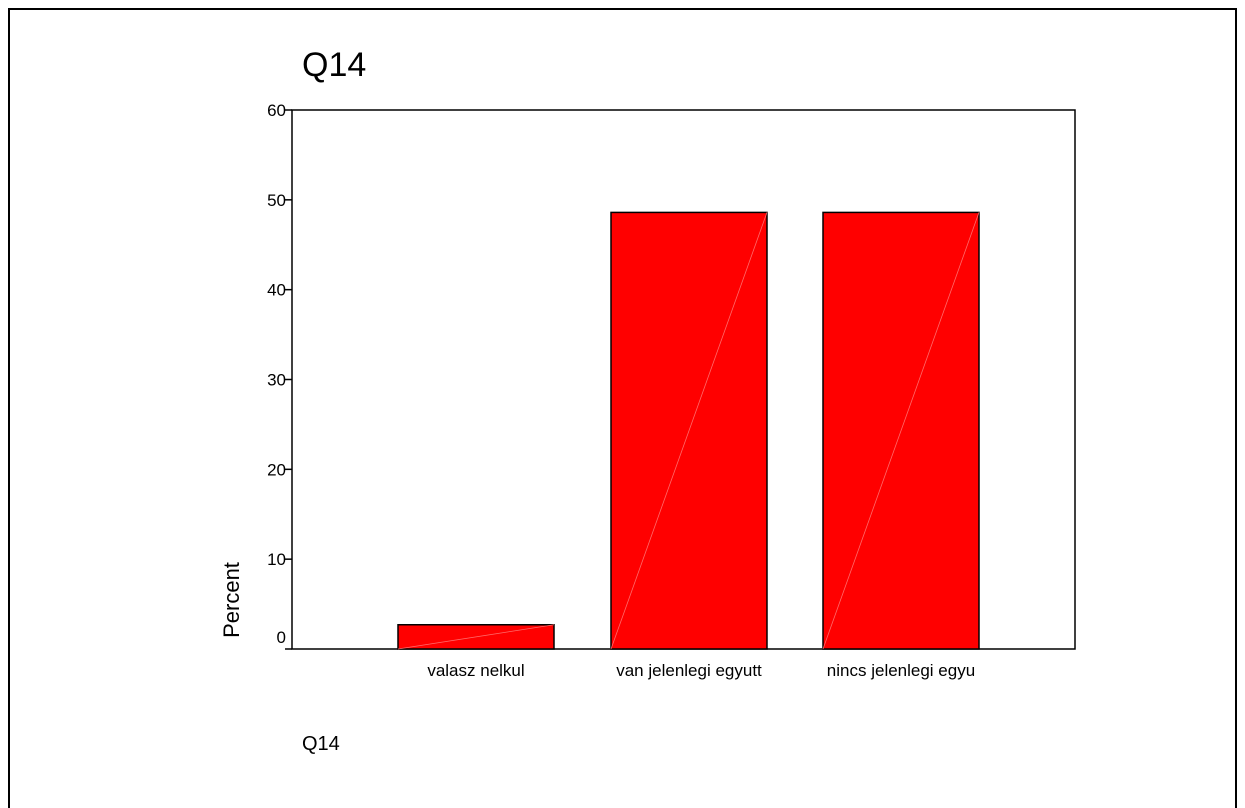 Image resolution: width=1245 pixels, height=808 pixels. What do you see at coordinates (321, 744) in the screenshot?
I see `x-axis-label: Q14` at bounding box center [321, 744].